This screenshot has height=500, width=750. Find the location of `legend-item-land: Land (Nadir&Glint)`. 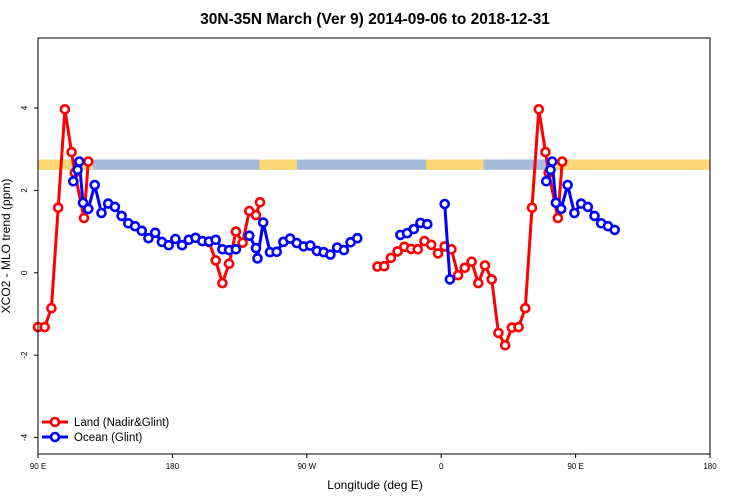

legend-item-land: Land (Nadir&Glint) is located at coordinates (105, 422).